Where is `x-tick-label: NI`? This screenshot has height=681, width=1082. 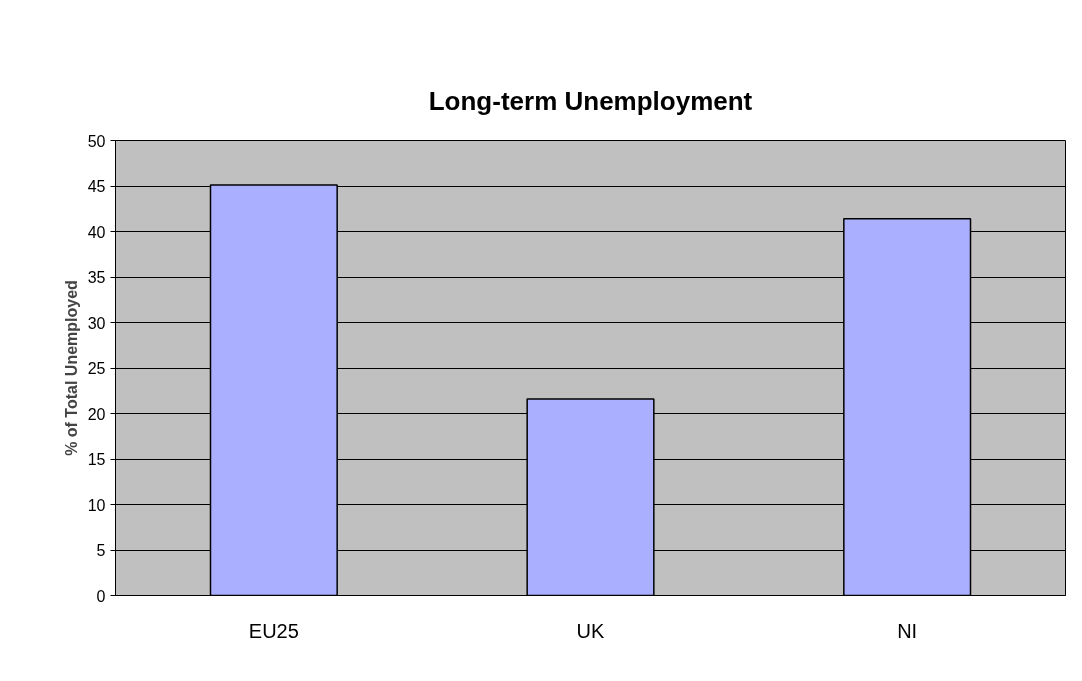
x-tick-label: NI is located at coordinates (907, 630).